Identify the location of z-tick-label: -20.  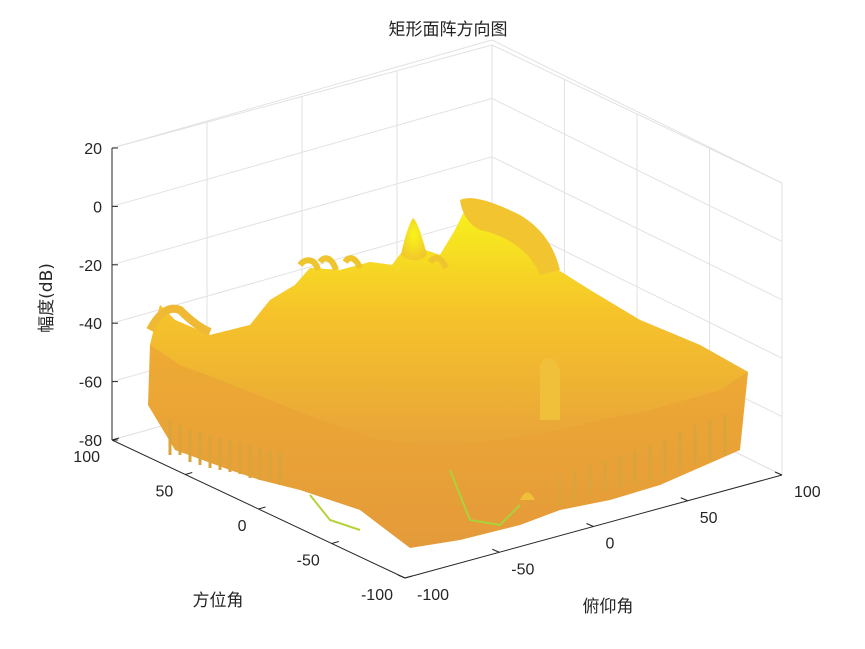
(90, 266).